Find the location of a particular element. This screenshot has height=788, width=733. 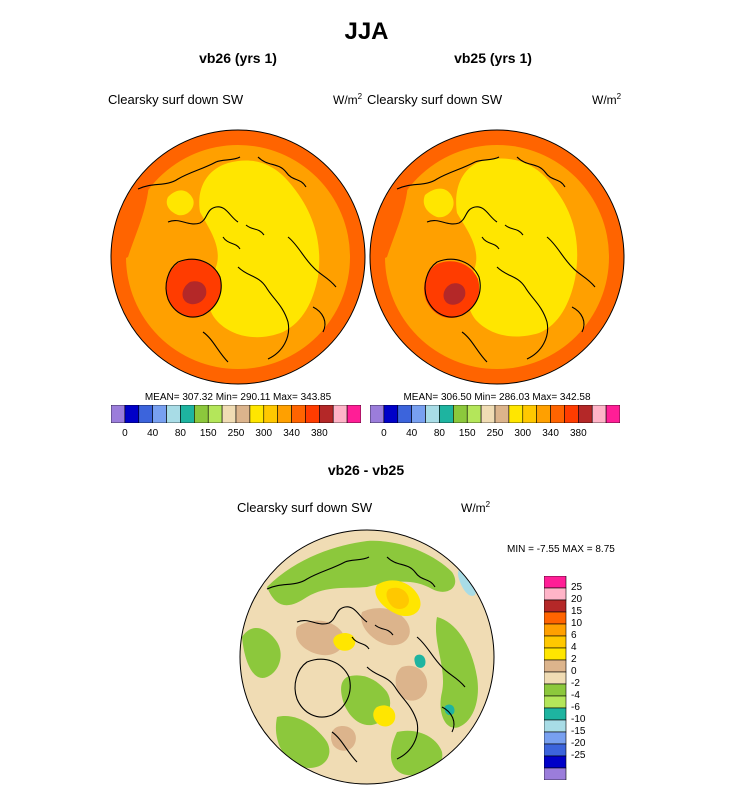

diff-zone-green-west is located at coordinates (261, 652).